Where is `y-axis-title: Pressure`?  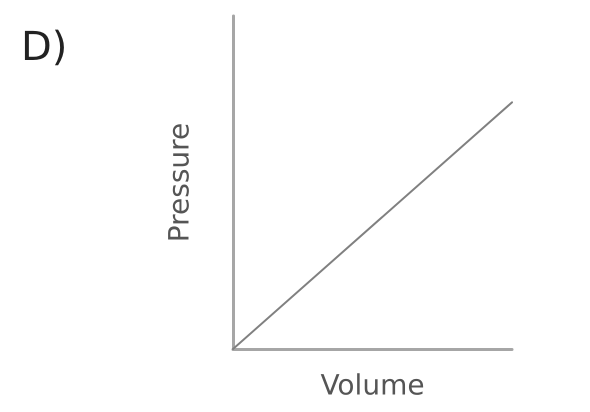 y-axis-title: Pressure is located at coordinates (179, 182).